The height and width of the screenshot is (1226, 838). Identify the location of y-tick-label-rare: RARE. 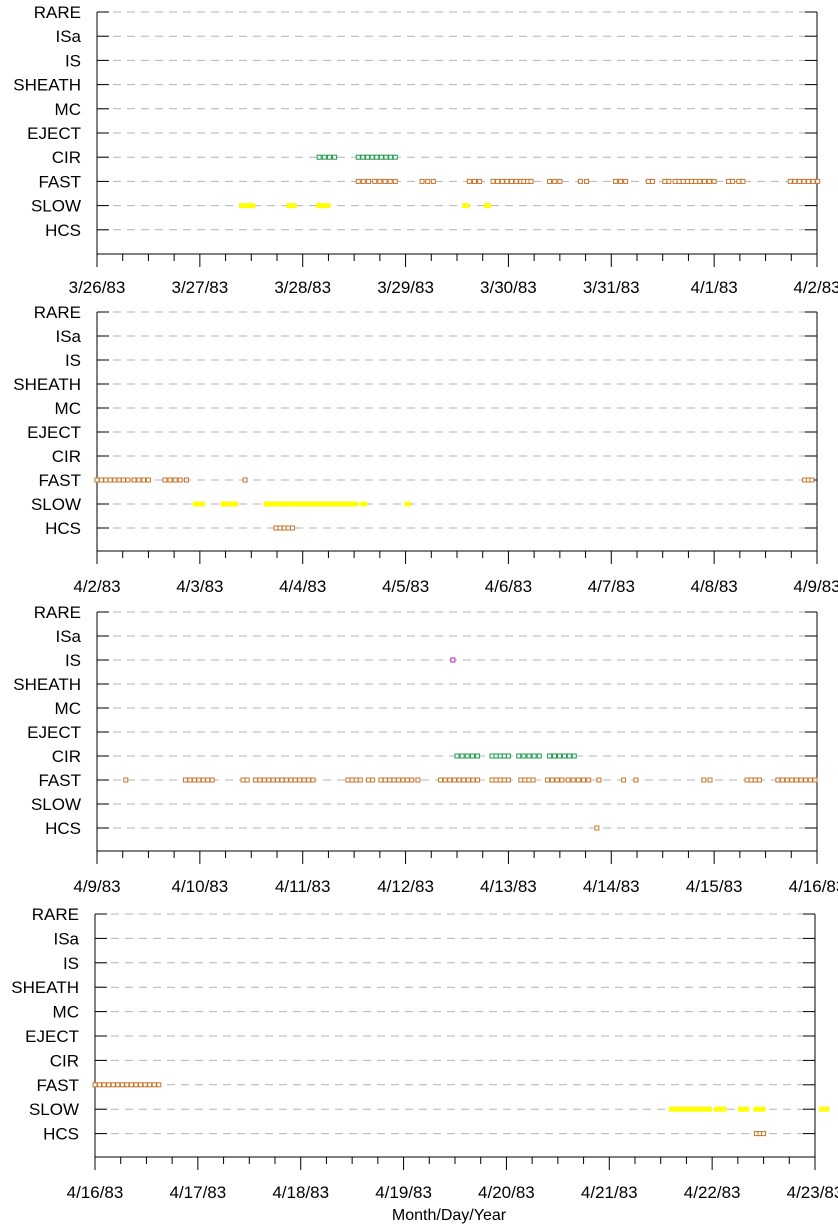
(57, 12).